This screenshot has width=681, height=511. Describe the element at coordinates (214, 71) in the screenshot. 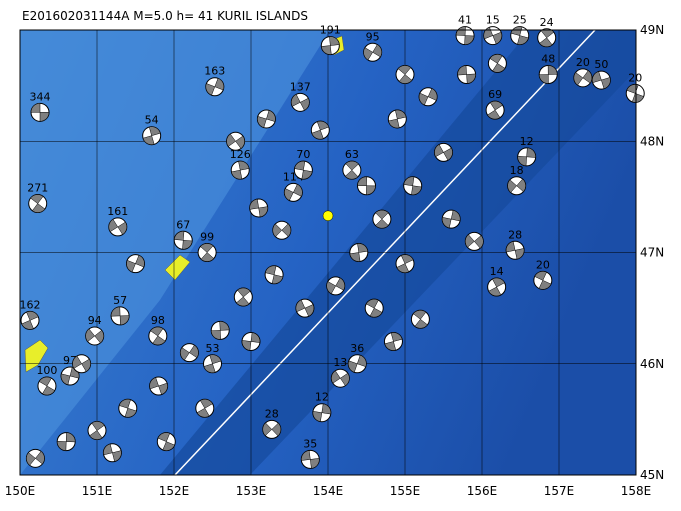

I see `depth-label: 163` at that location.